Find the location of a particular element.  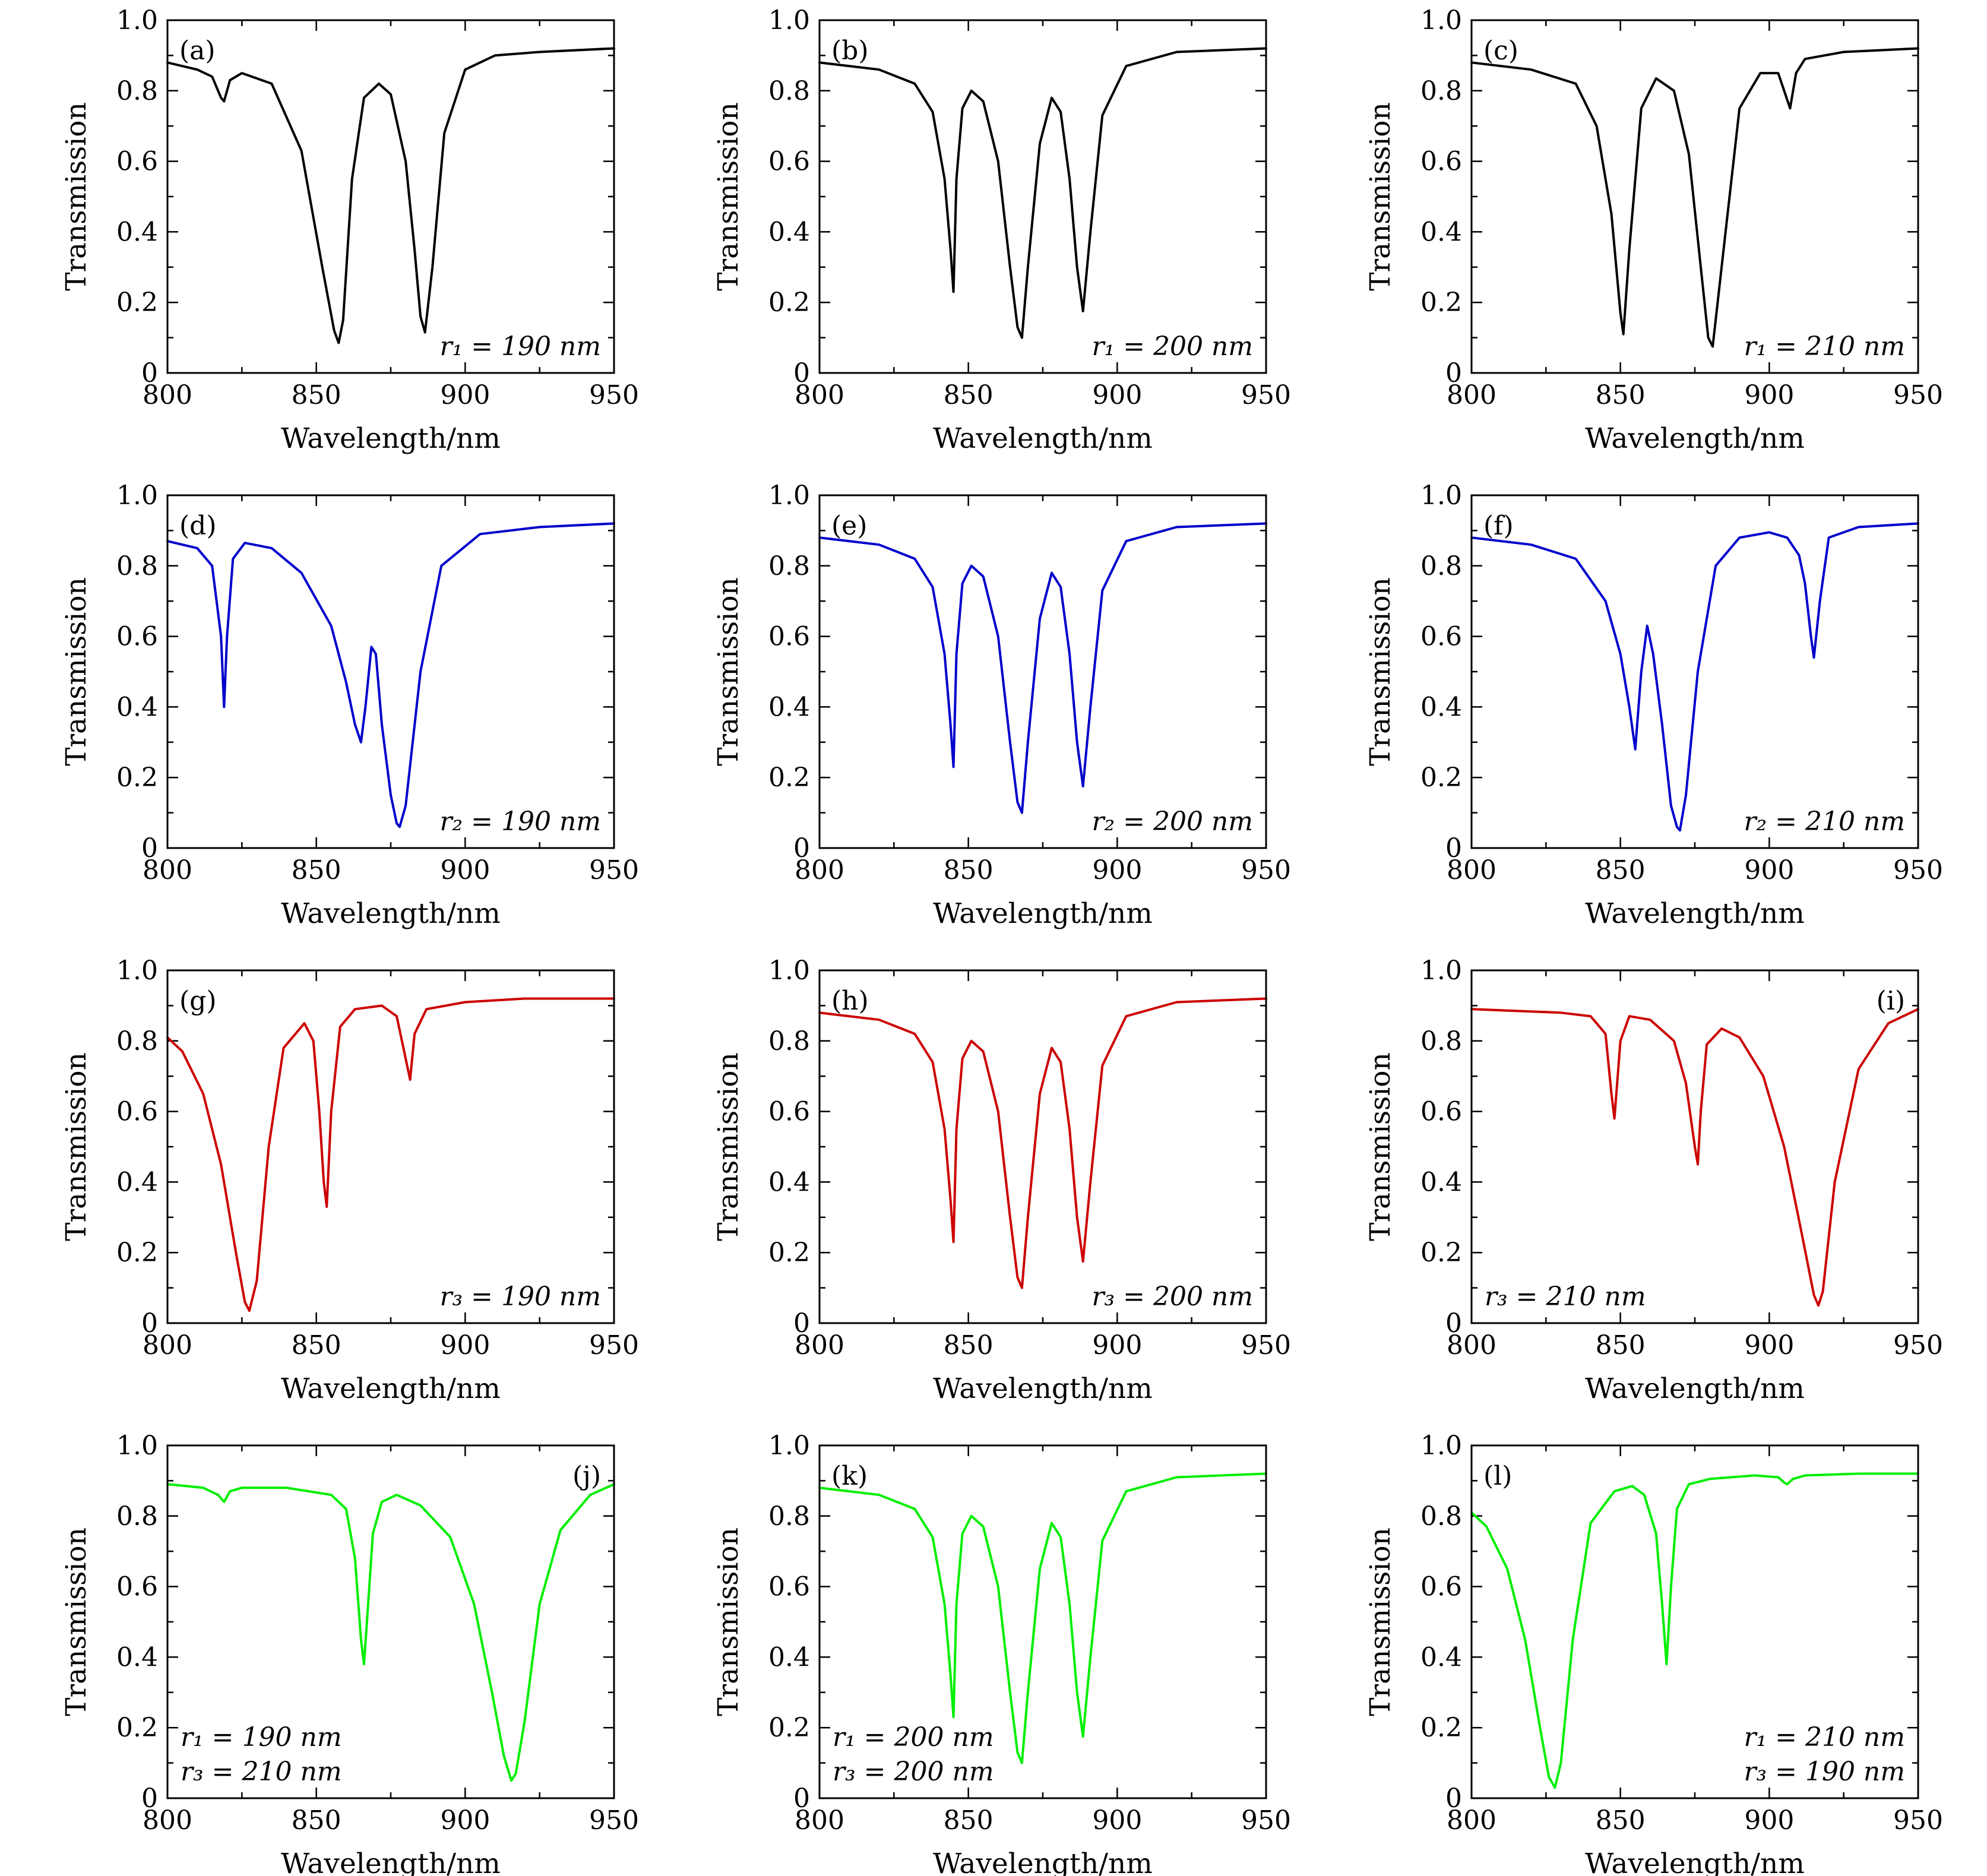

parameter-annotation: r₃ = 200 nm is located at coordinates (913, 1772).